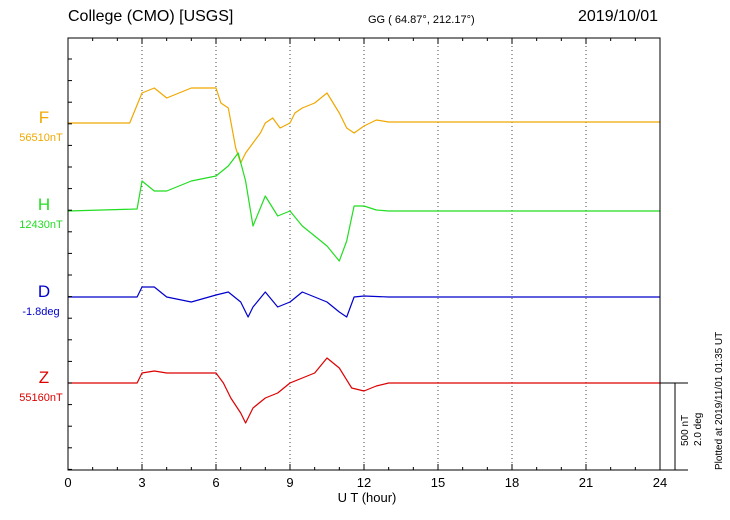 Image resolution: width=730 pixels, height=520 pixels. Describe the element at coordinates (215, 482) in the screenshot. I see `x-tick-label: 6` at that location.